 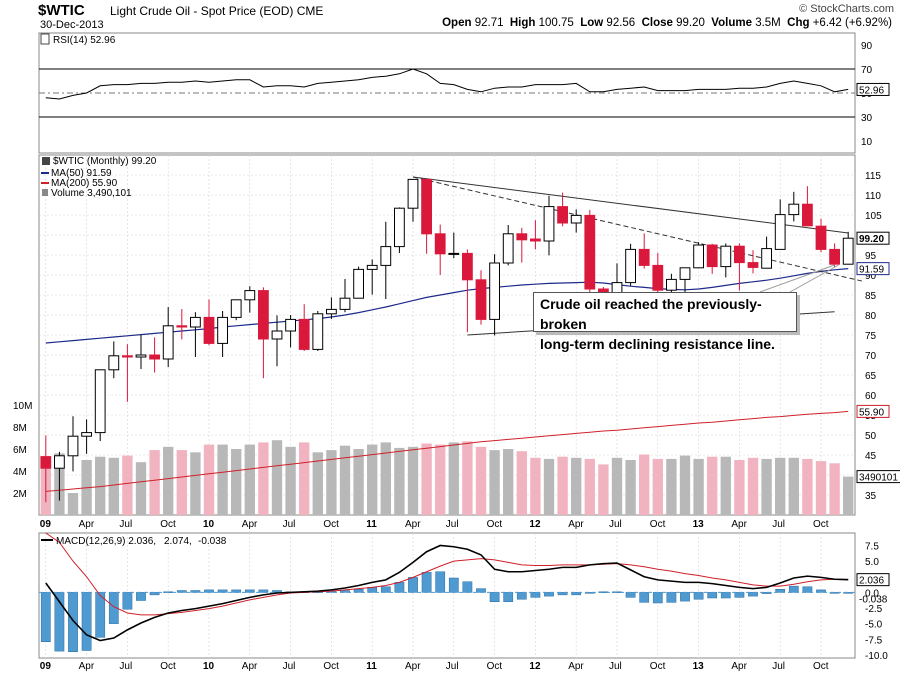 What do you see at coordinates (871, 436) in the screenshot?
I see `price-tick-label: 50` at bounding box center [871, 436].